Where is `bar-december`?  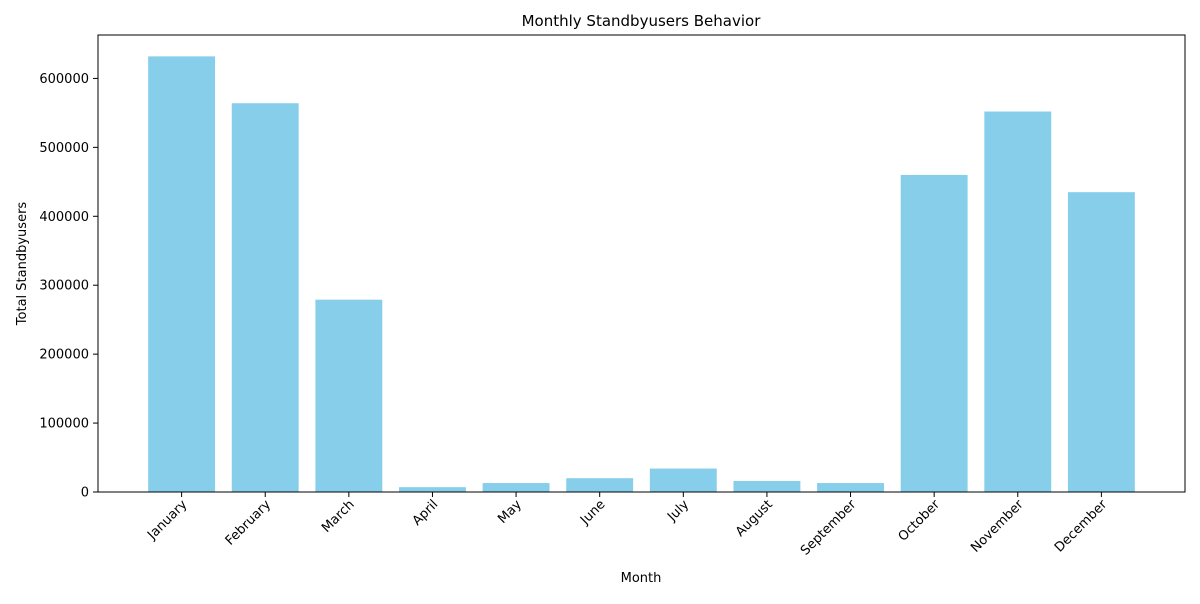 bar-december is located at coordinates (1101, 342).